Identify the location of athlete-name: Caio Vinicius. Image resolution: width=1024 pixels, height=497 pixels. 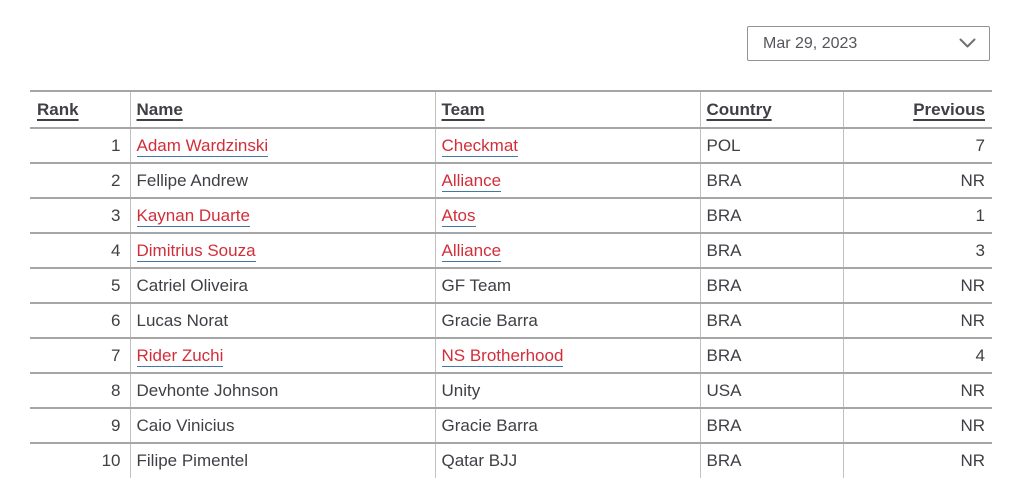
(185, 425).